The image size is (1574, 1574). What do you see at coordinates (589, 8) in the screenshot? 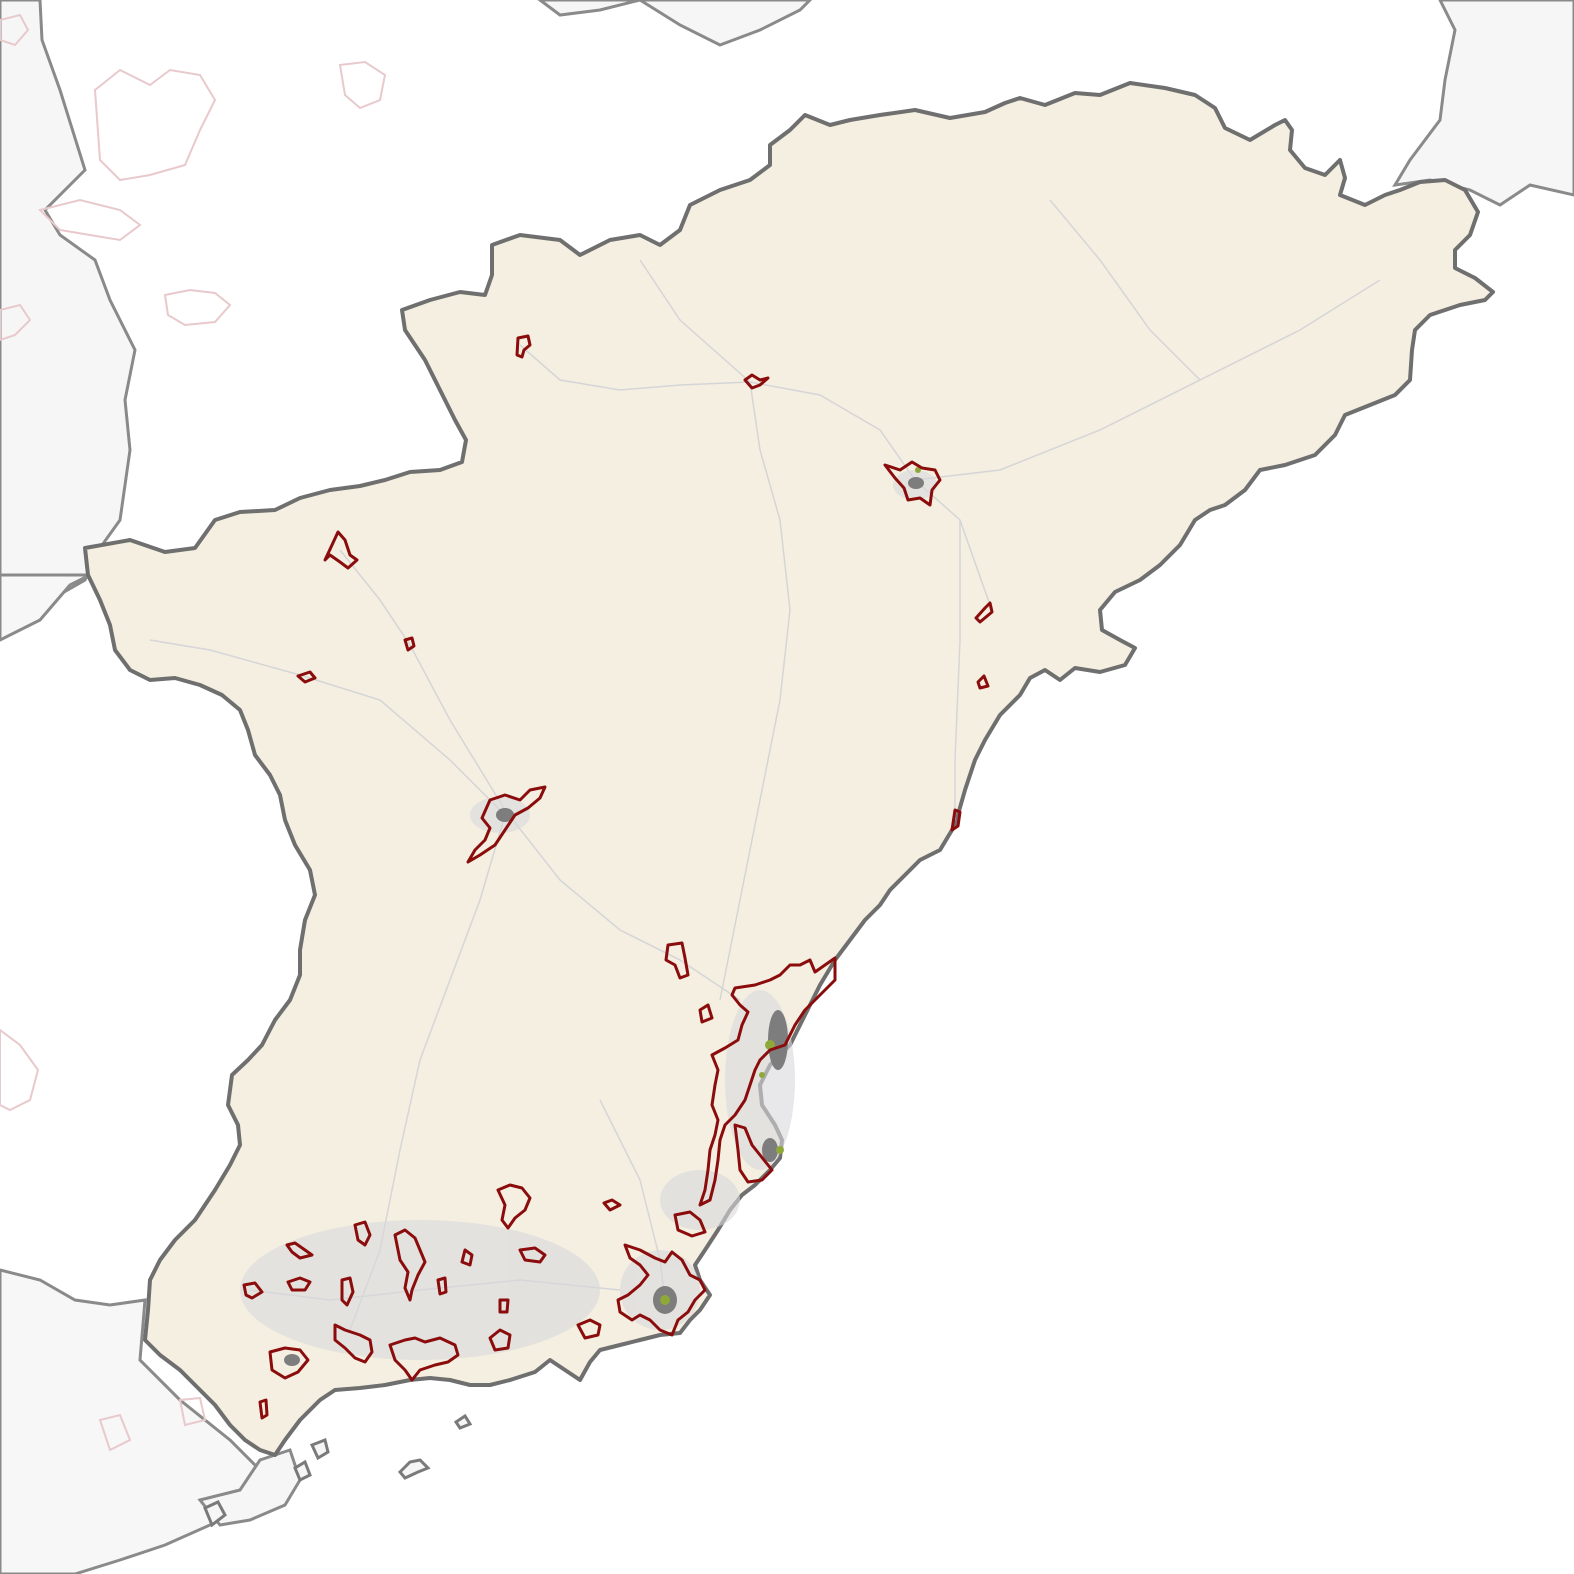
I see `neighbor-region-north` at bounding box center [589, 8].